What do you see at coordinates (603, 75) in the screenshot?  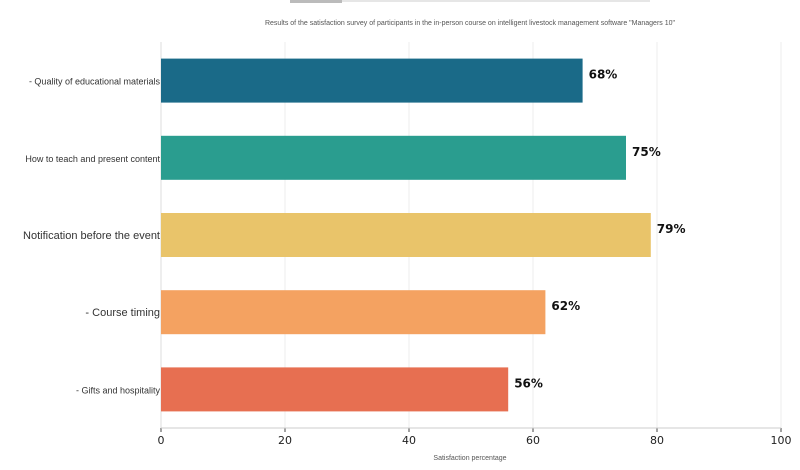 I see `value-label: 68%` at bounding box center [603, 75].